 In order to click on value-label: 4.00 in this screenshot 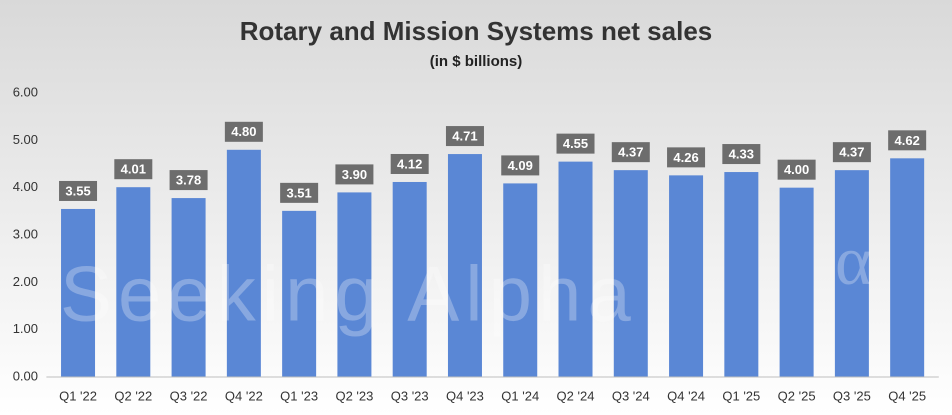, I will do `click(796, 169)`.